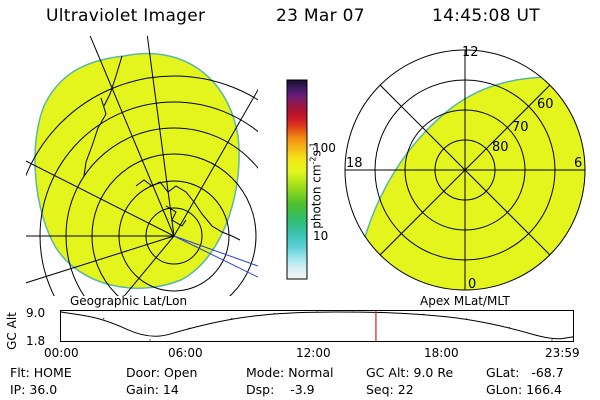 The image size is (600, 400). What do you see at coordinates (313, 353) in the screenshot?
I see `x-tick-label: 12:00` at bounding box center [313, 353].